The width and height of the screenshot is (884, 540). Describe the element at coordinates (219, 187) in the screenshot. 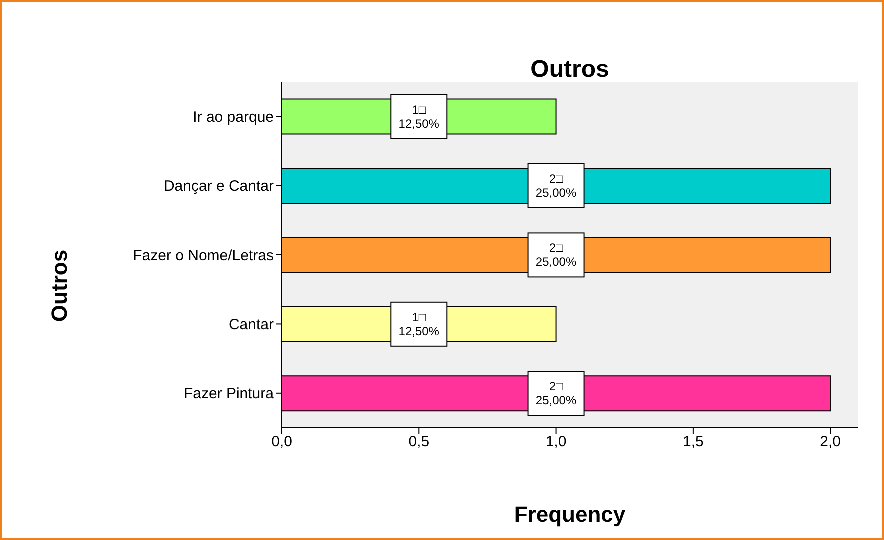

I see `y-tick-label: Dançar e Cantar` at that location.